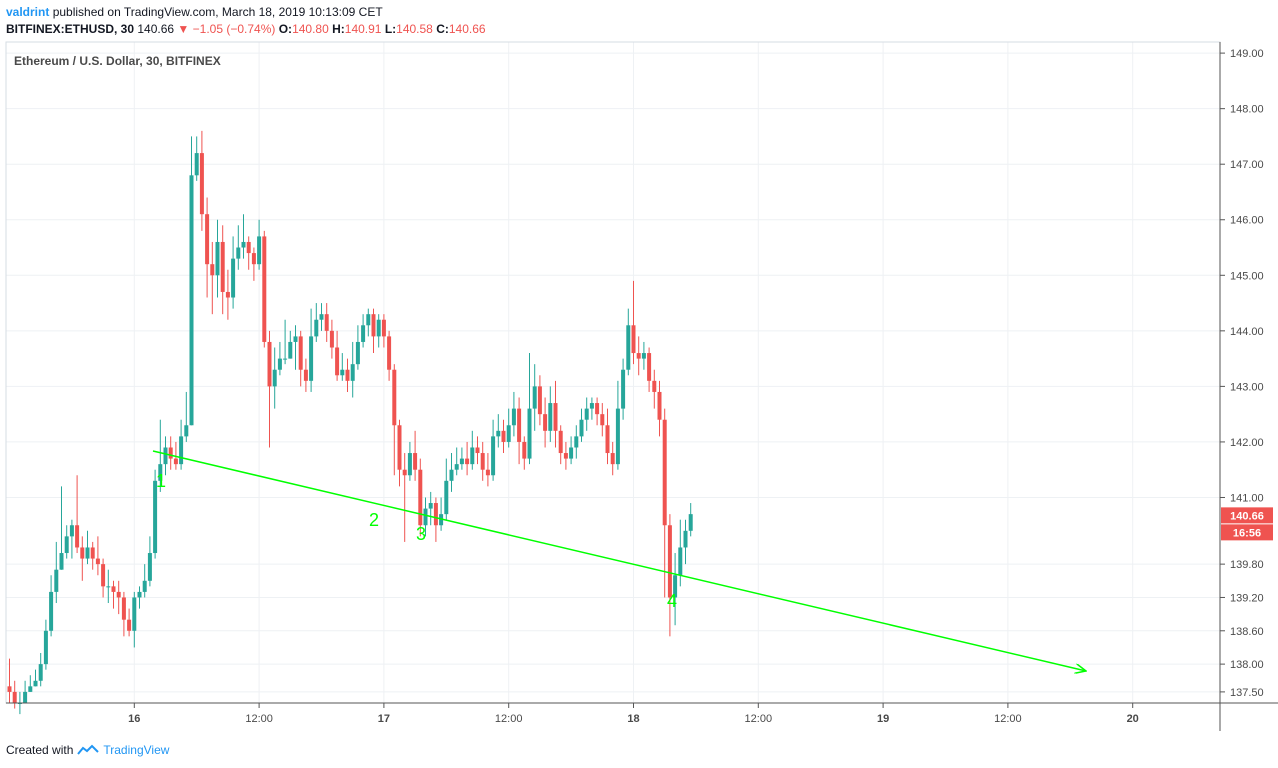 This screenshot has width=1278, height=768. Describe the element at coordinates (28, 12) in the screenshot. I see `author-name: valdrint` at that location.